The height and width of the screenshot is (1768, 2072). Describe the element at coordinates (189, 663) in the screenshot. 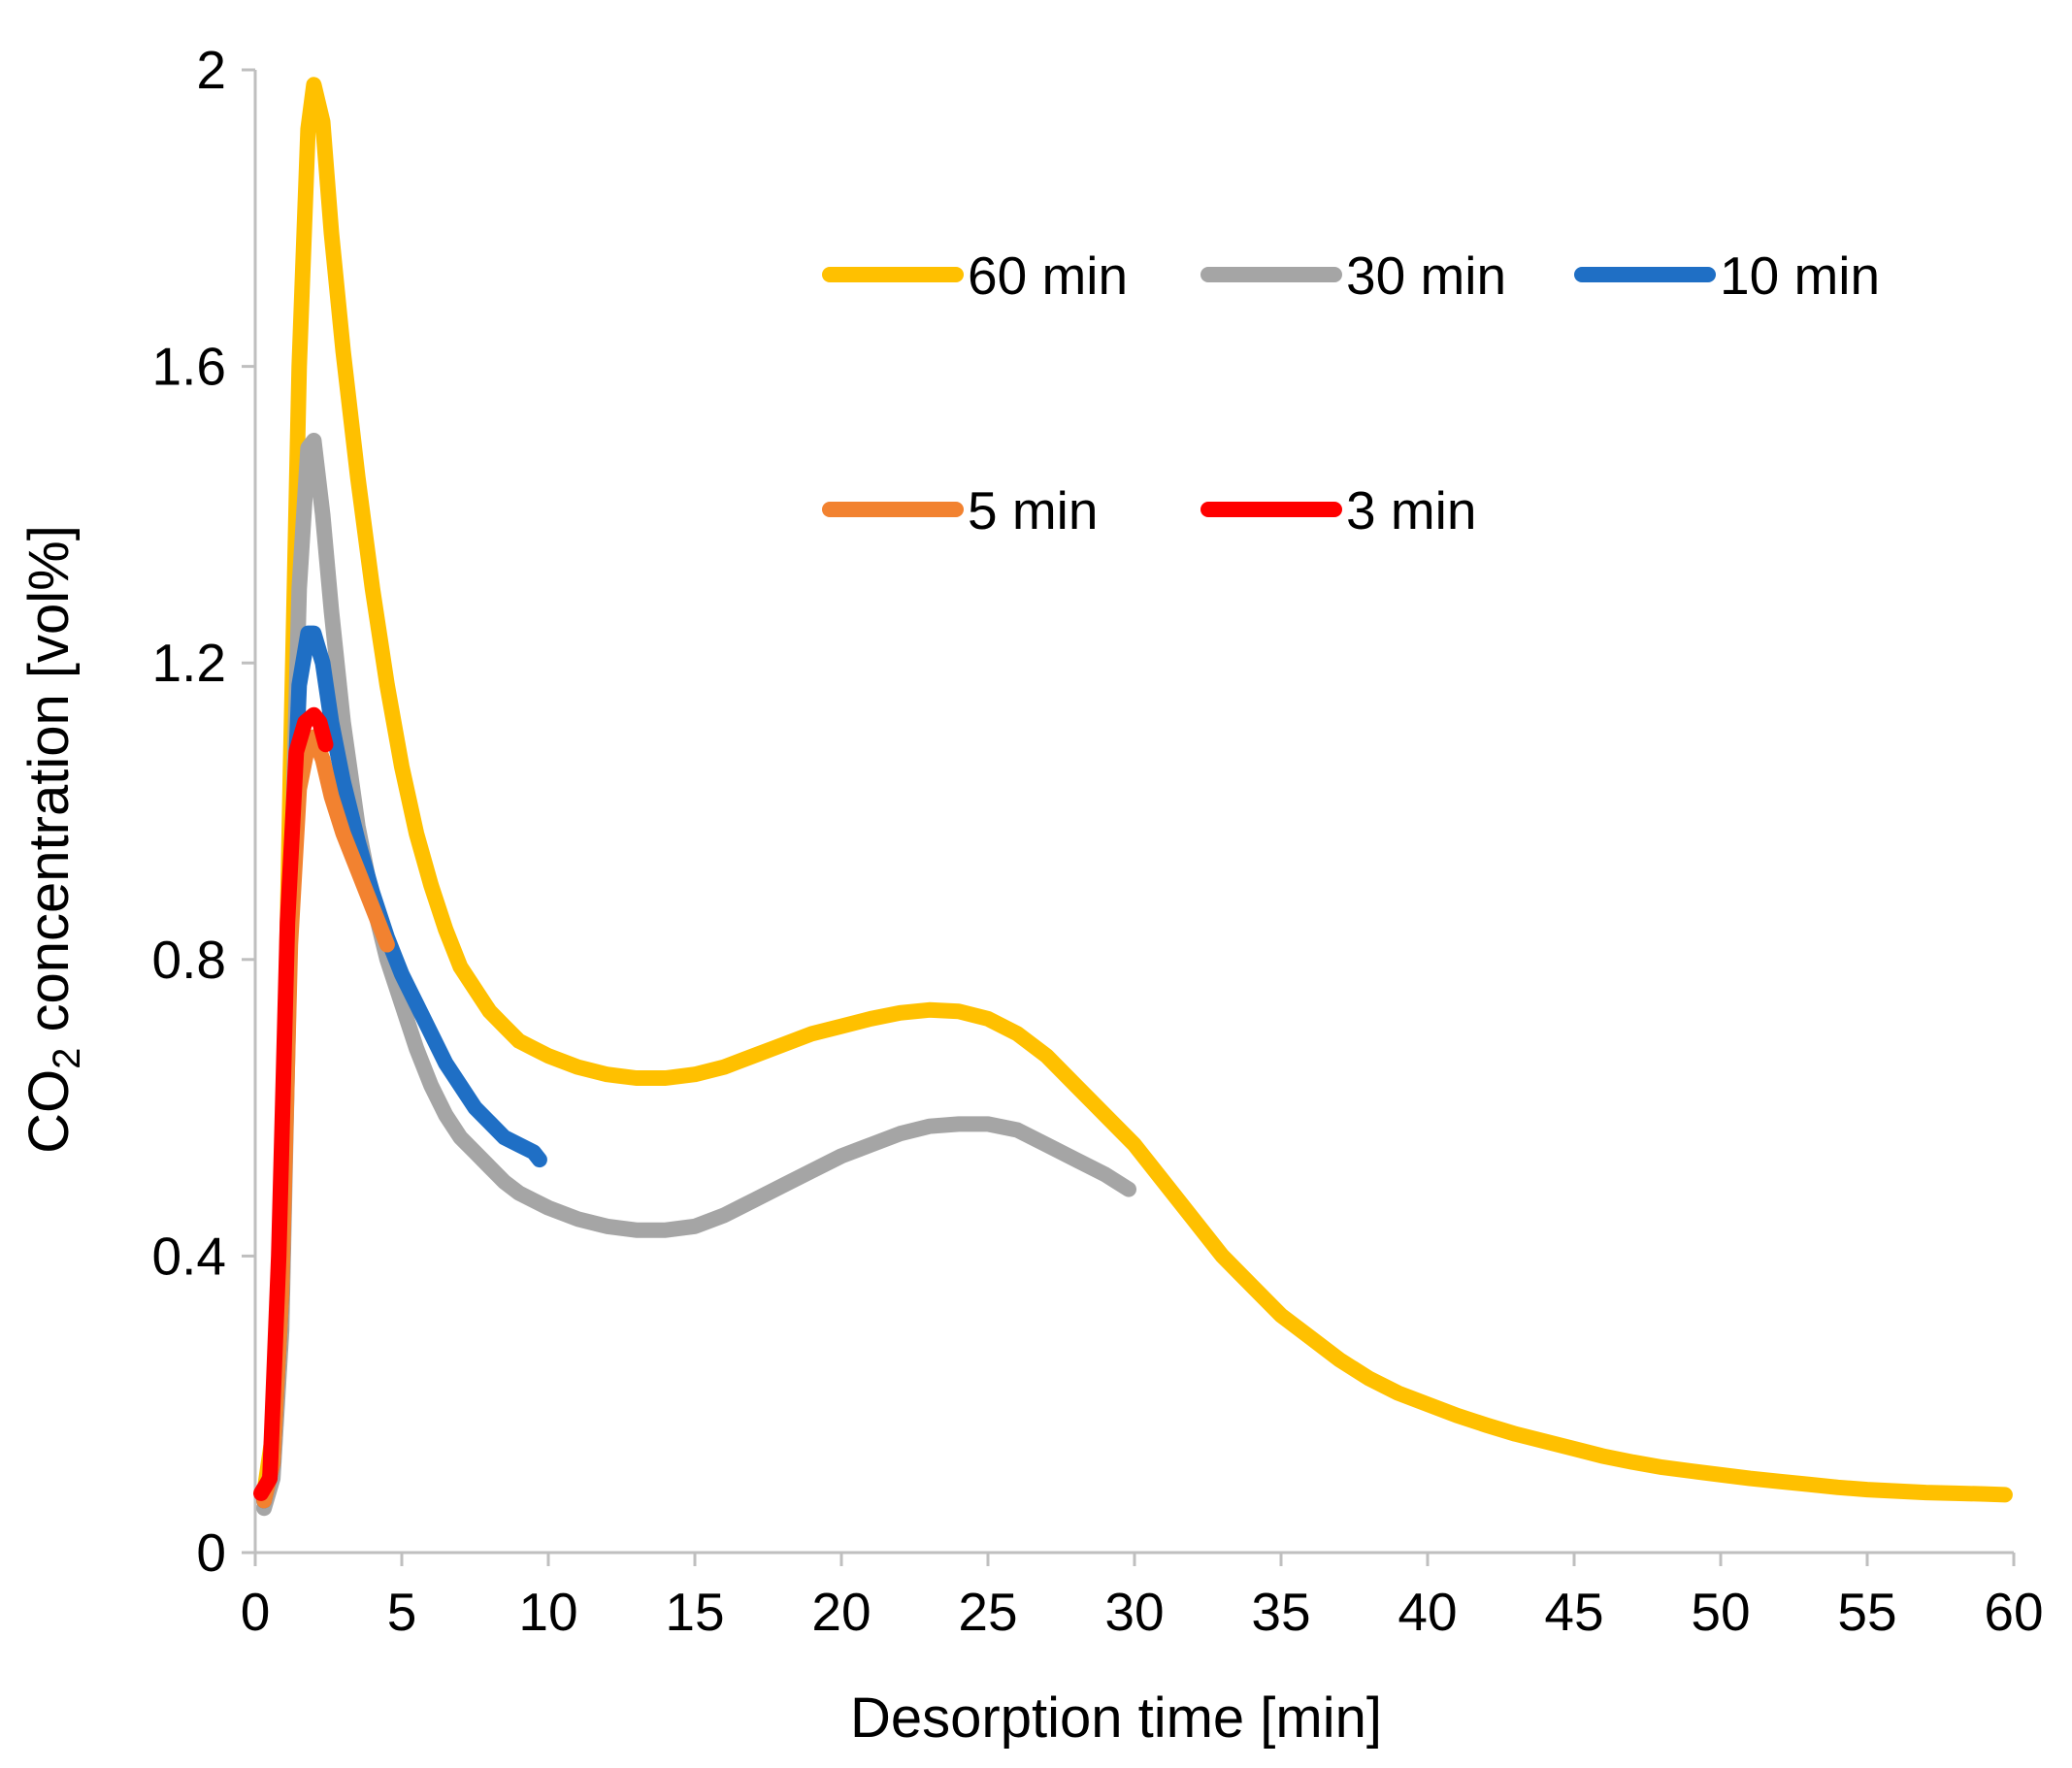

I see `y-tick-label: 1.2` at that location.